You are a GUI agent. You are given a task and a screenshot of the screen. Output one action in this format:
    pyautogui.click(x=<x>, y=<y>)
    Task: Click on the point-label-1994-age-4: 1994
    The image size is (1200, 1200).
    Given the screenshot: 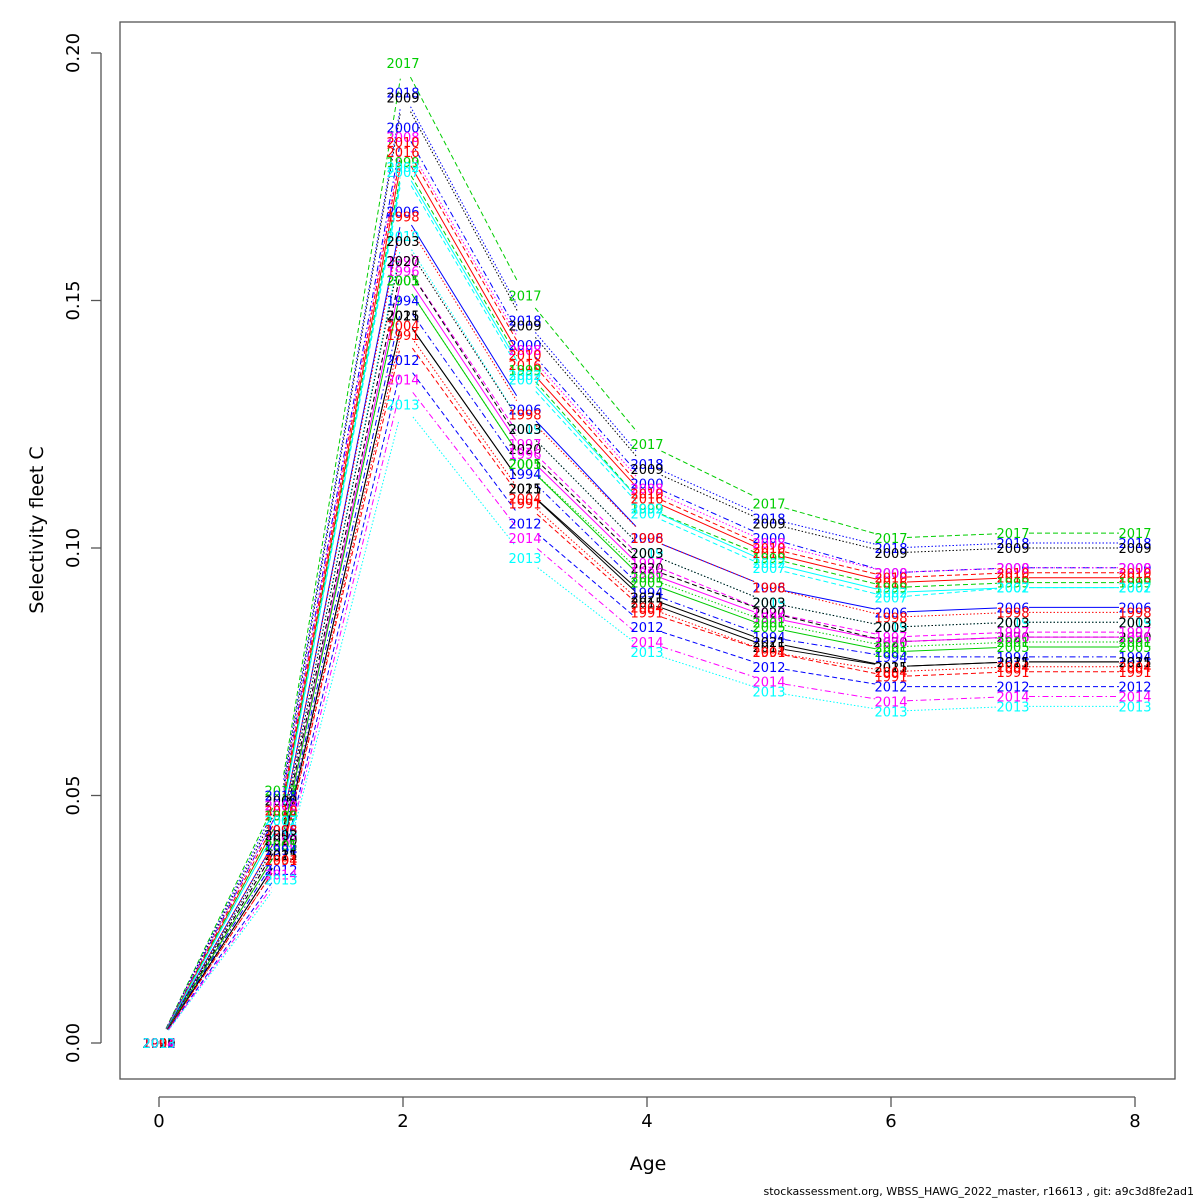 What is the action you would take?
    pyautogui.click(x=646, y=594)
    